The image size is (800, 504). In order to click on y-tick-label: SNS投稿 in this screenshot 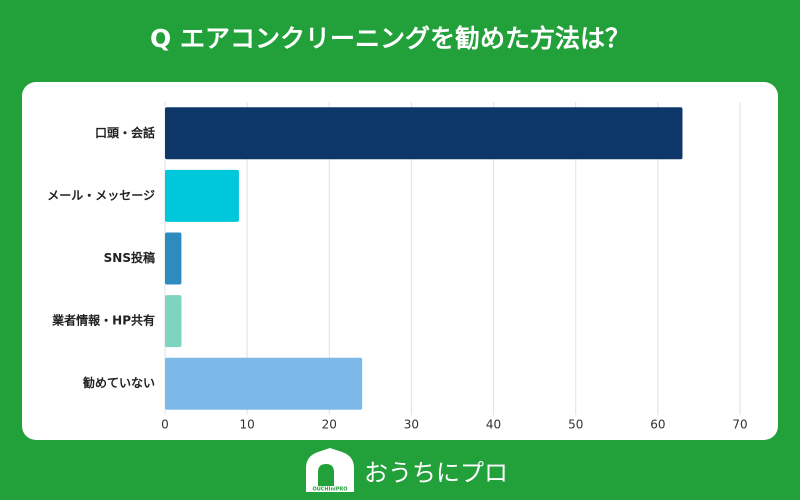, I will do `click(129, 257)`.